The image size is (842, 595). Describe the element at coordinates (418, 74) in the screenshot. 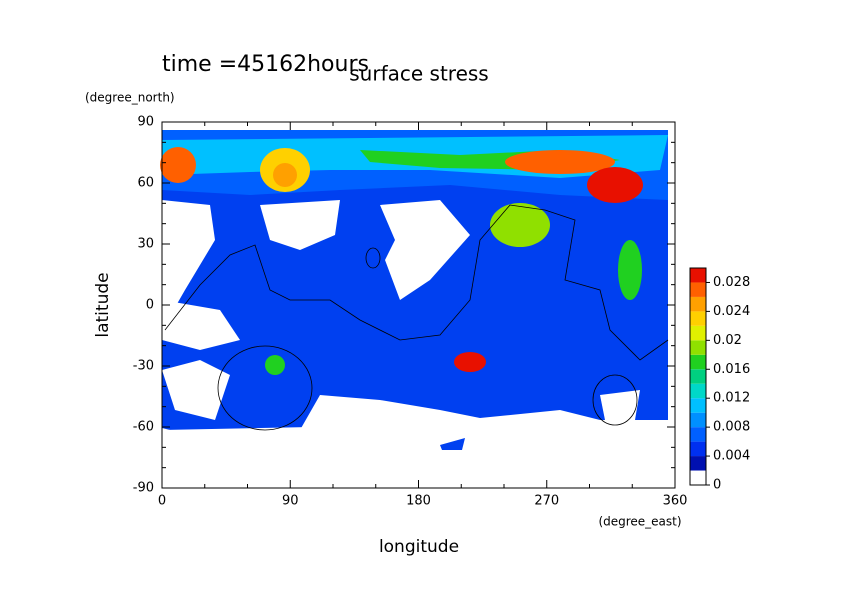

I see `chart-title: surface stress` at that location.